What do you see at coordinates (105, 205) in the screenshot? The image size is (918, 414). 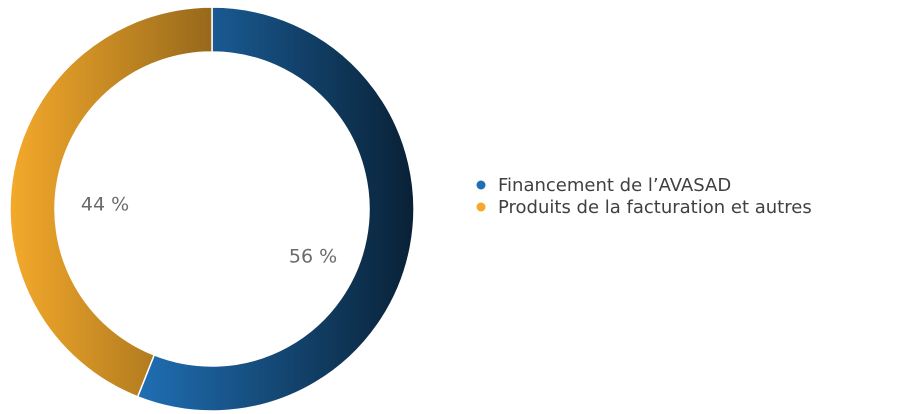 I see `data-label: 44 %` at bounding box center [105, 205].